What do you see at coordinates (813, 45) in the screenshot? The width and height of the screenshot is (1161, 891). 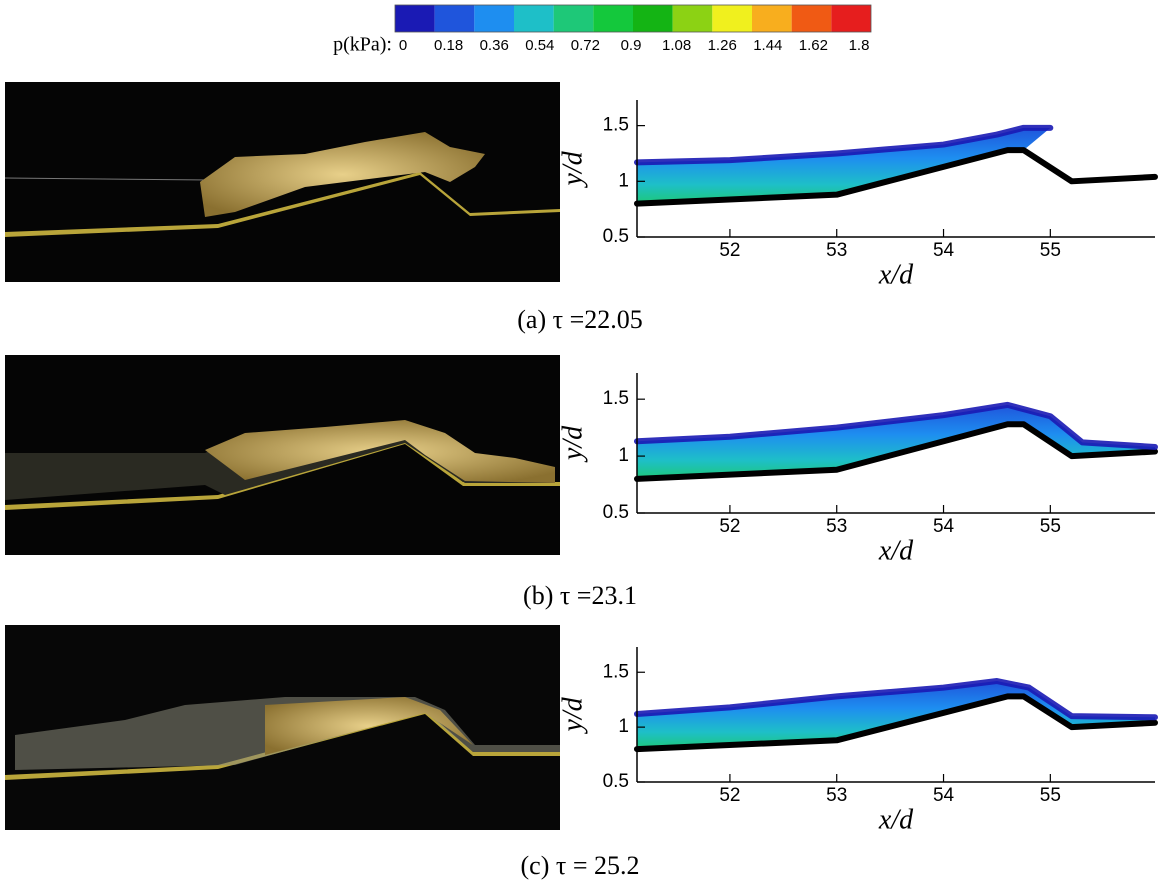 I see `colorbar-tick-label: 1.62` at bounding box center [813, 45].